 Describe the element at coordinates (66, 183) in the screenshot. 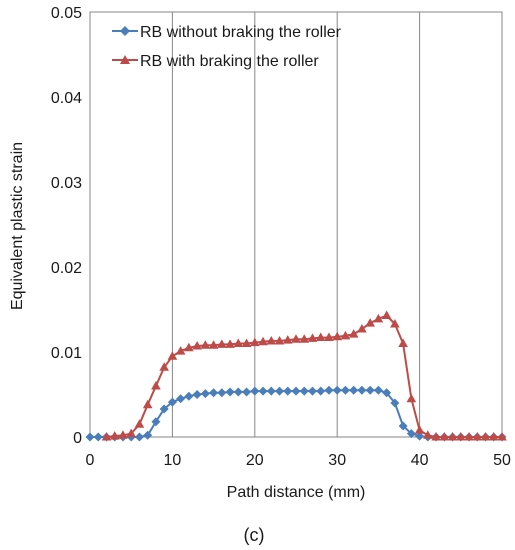

I see `y-tick-label: 0.03` at that location.